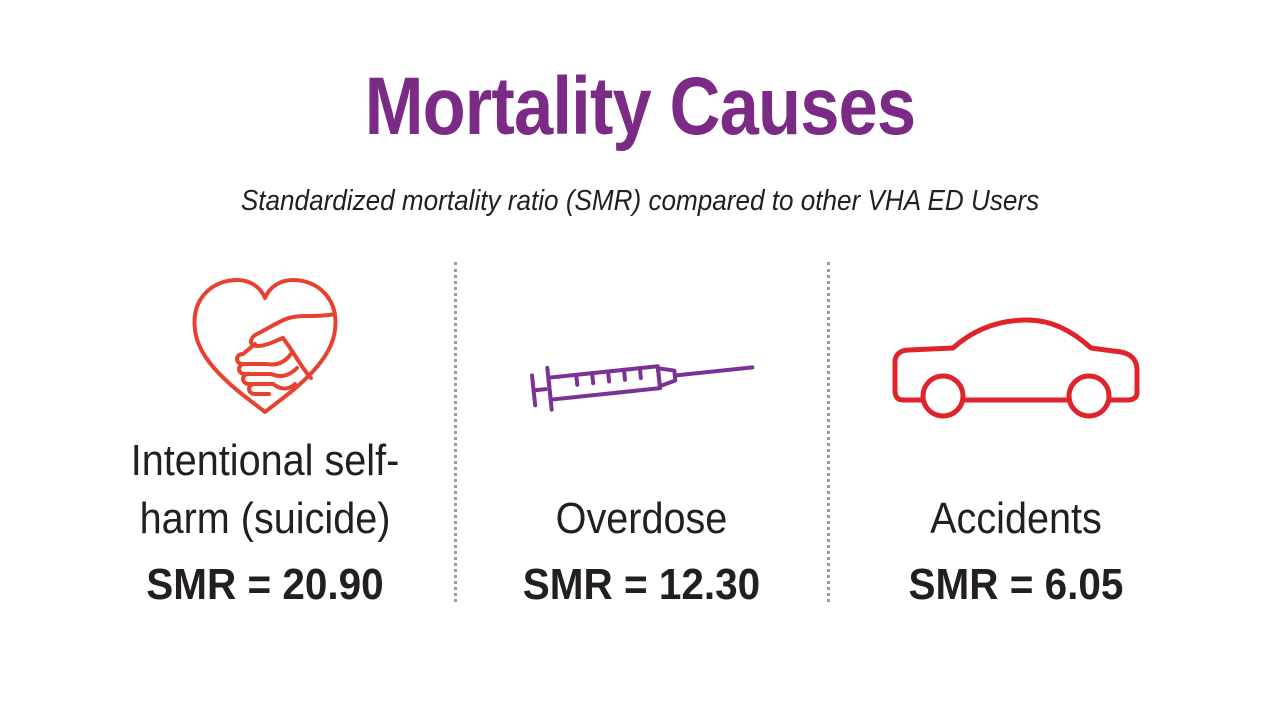 The image size is (1280, 720). What do you see at coordinates (1016, 367) in the screenshot?
I see `car-icon` at bounding box center [1016, 367].